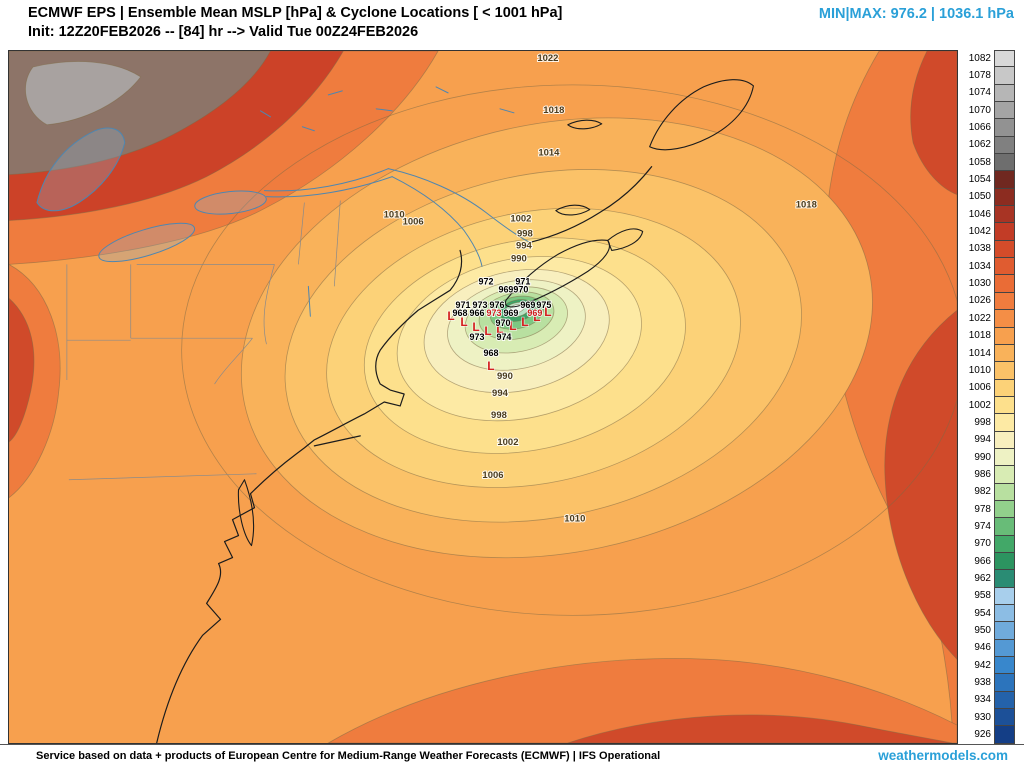  What do you see at coordinates (989, 336) in the screenshot?
I see `colorbar-row: 1018` at bounding box center [989, 336].